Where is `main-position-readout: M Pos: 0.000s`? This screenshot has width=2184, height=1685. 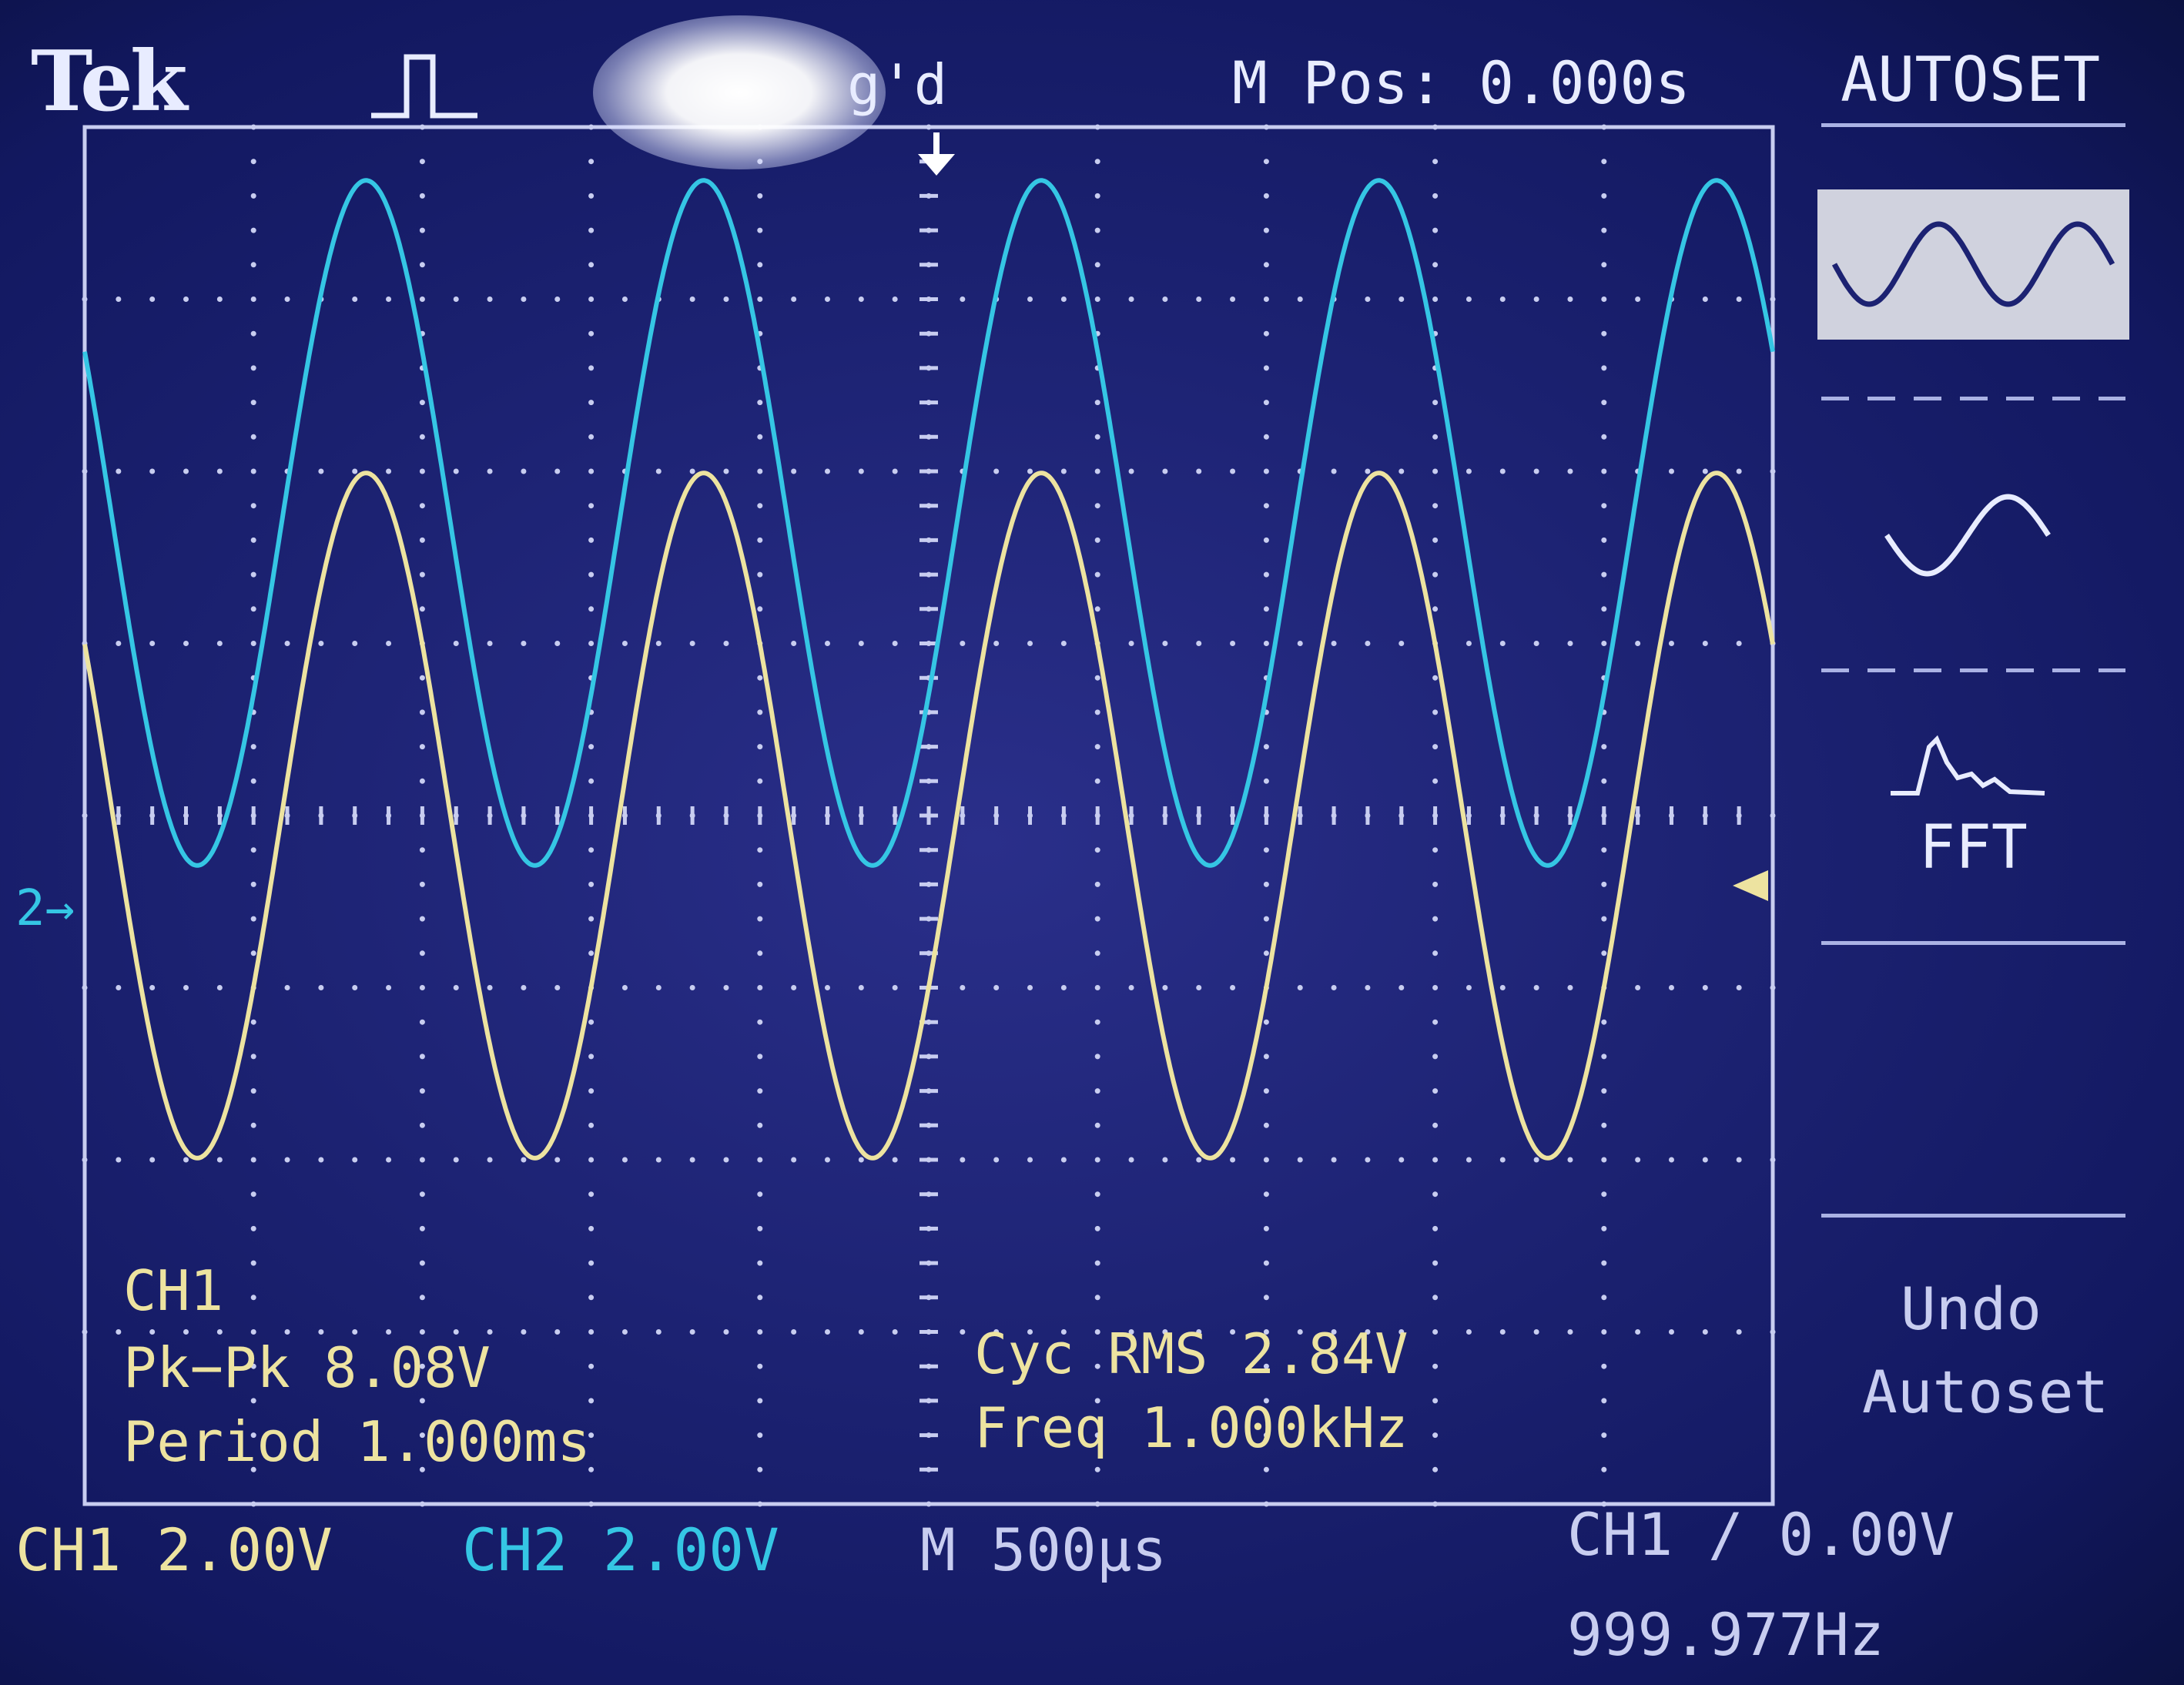
main-position-readout: M Pos: 0.000s is located at coordinates (1461, 83).